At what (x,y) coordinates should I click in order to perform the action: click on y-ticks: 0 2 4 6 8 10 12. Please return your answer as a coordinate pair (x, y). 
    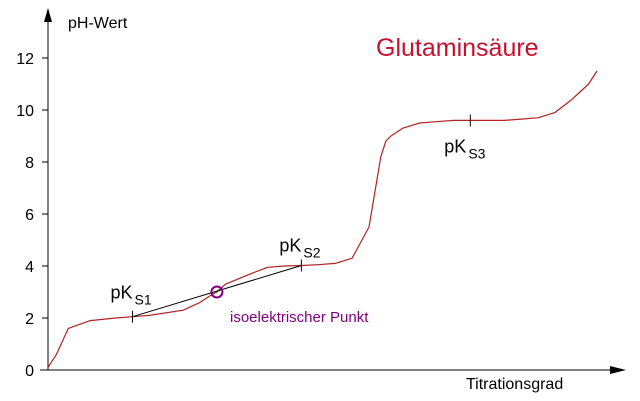
    Looking at the image, I should click on (32, 215).